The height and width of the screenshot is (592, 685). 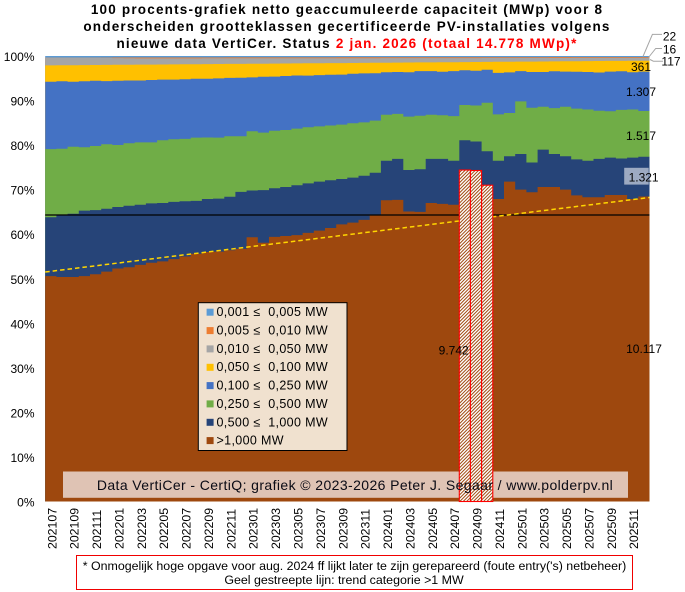 I want to click on svg-text: 117, so click(x=670, y=62).